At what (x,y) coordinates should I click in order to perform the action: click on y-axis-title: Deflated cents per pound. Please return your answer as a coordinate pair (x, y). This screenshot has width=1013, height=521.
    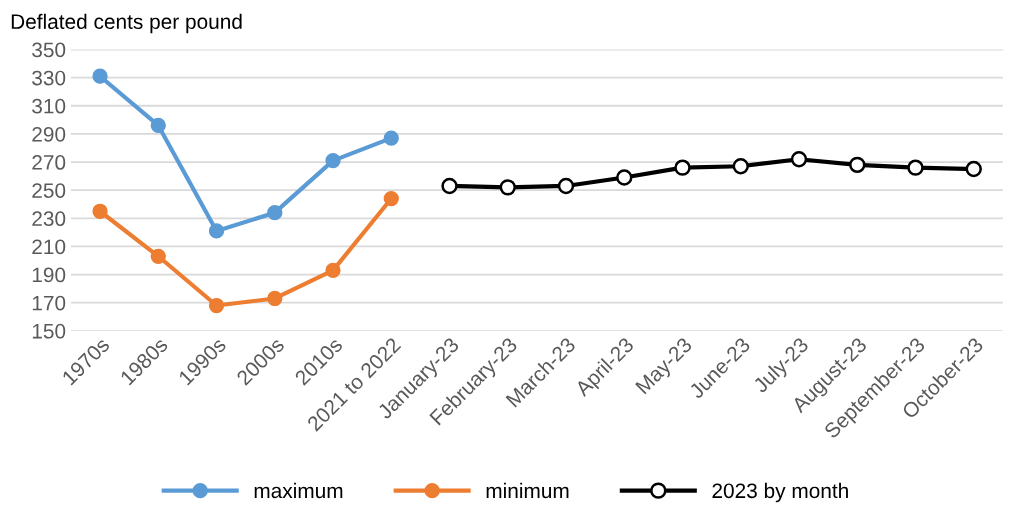
    Looking at the image, I should click on (126, 23).